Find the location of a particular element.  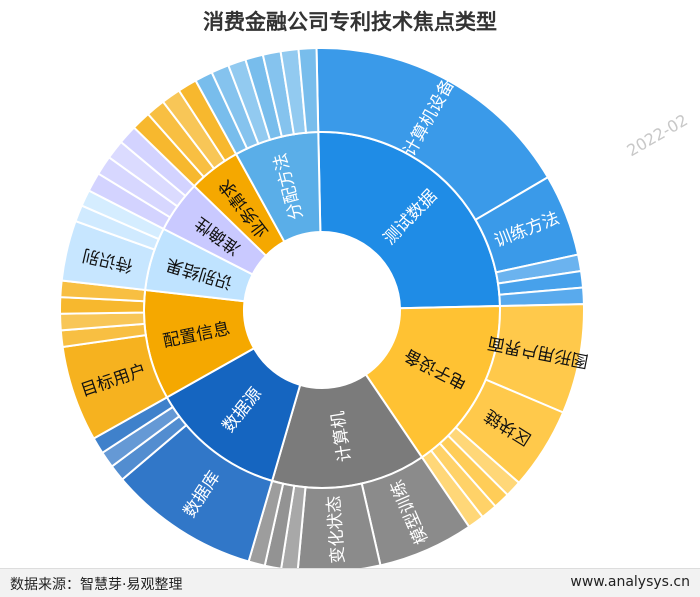

watermark-date: 2022-02 is located at coordinates (657, 135).